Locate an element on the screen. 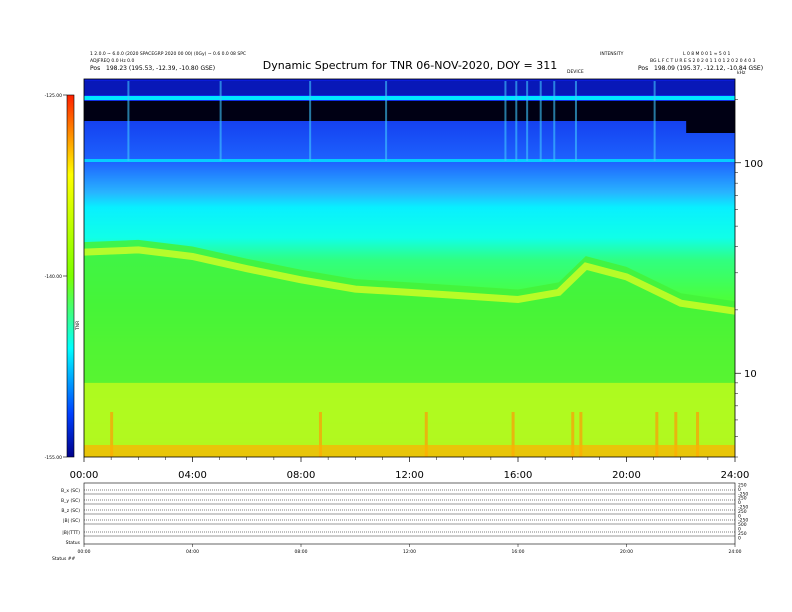 This screenshot has height=612, width=792. panel-row-label: B_x (SC) is located at coordinates (70, 491).